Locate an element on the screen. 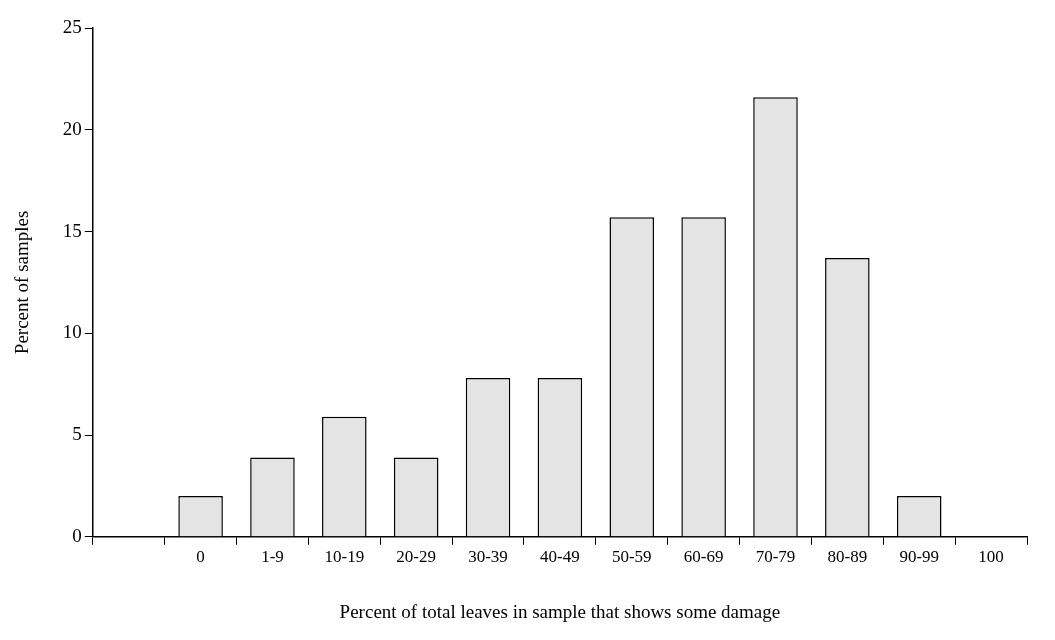 The height and width of the screenshot is (640, 1055). y-tick-label: 15 is located at coordinates (72, 230).